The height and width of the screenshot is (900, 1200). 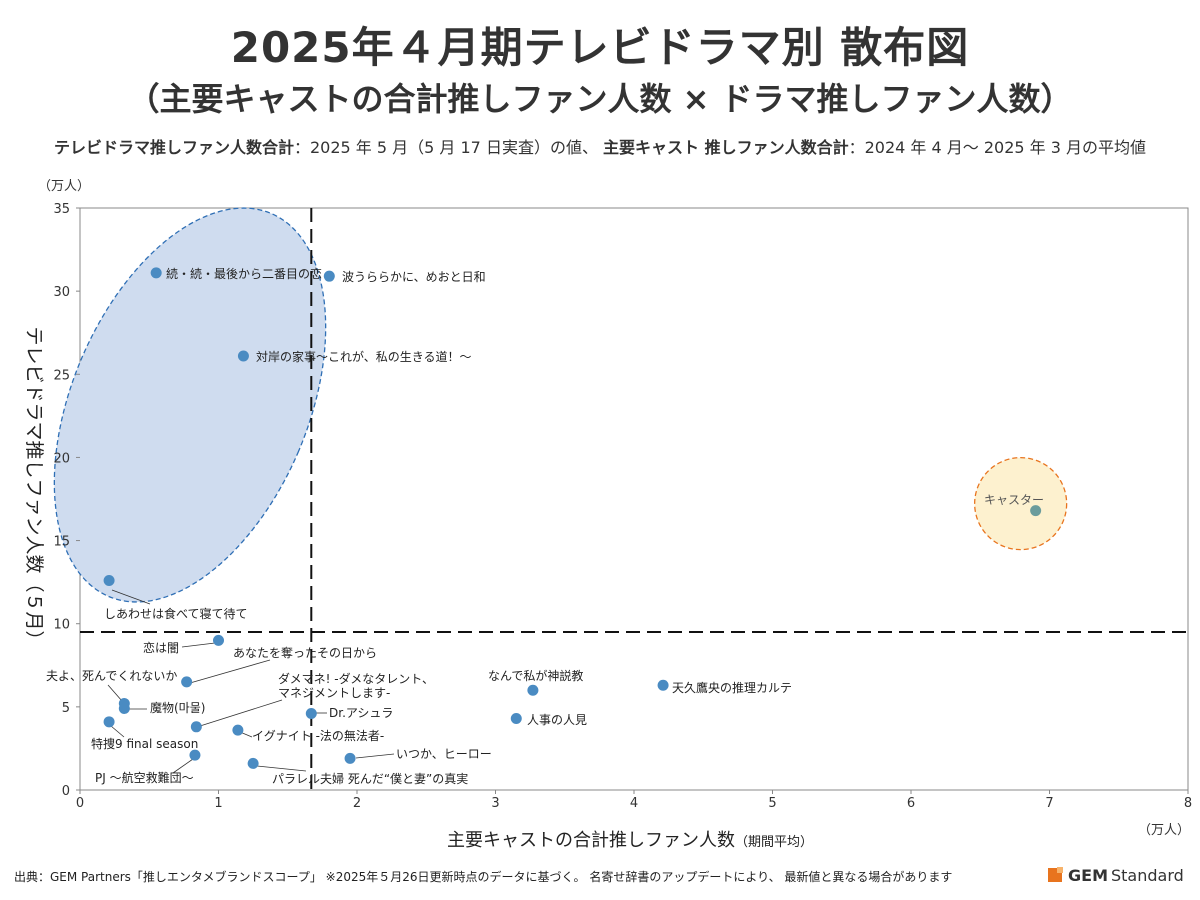 I want to click on point-label: 人事の人見, so click(x=557, y=720).